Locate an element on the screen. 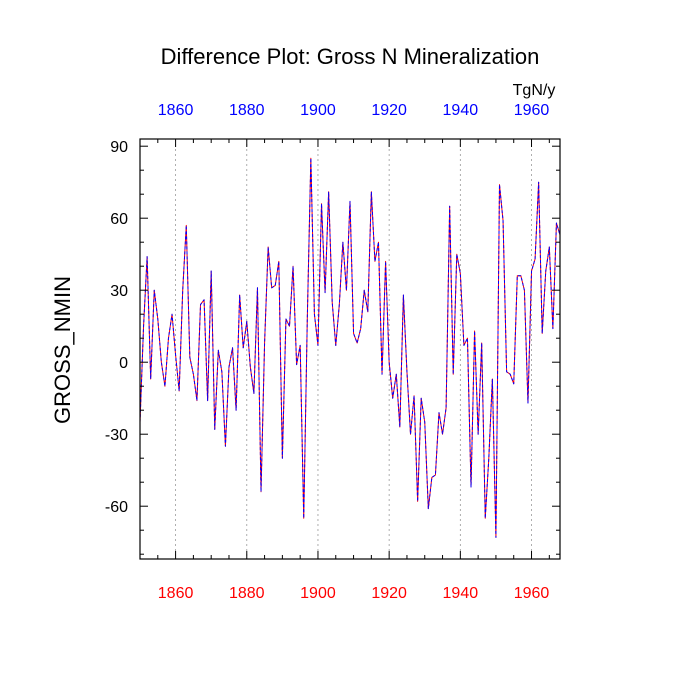 This screenshot has height=700, width=700. y-tick-label-1: 60 is located at coordinates (119, 219).